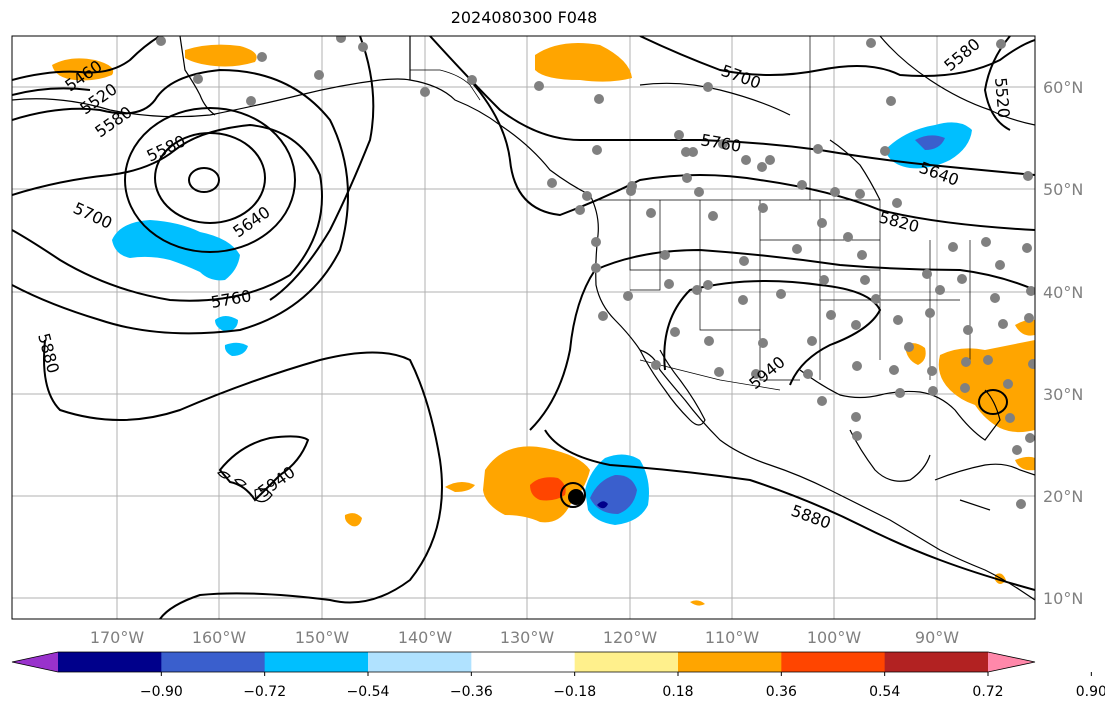 The width and height of the screenshot is (1105, 712). Describe the element at coordinates (117, 637) in the screenshot. I see `lon-tick-label: 170°W` at that location.